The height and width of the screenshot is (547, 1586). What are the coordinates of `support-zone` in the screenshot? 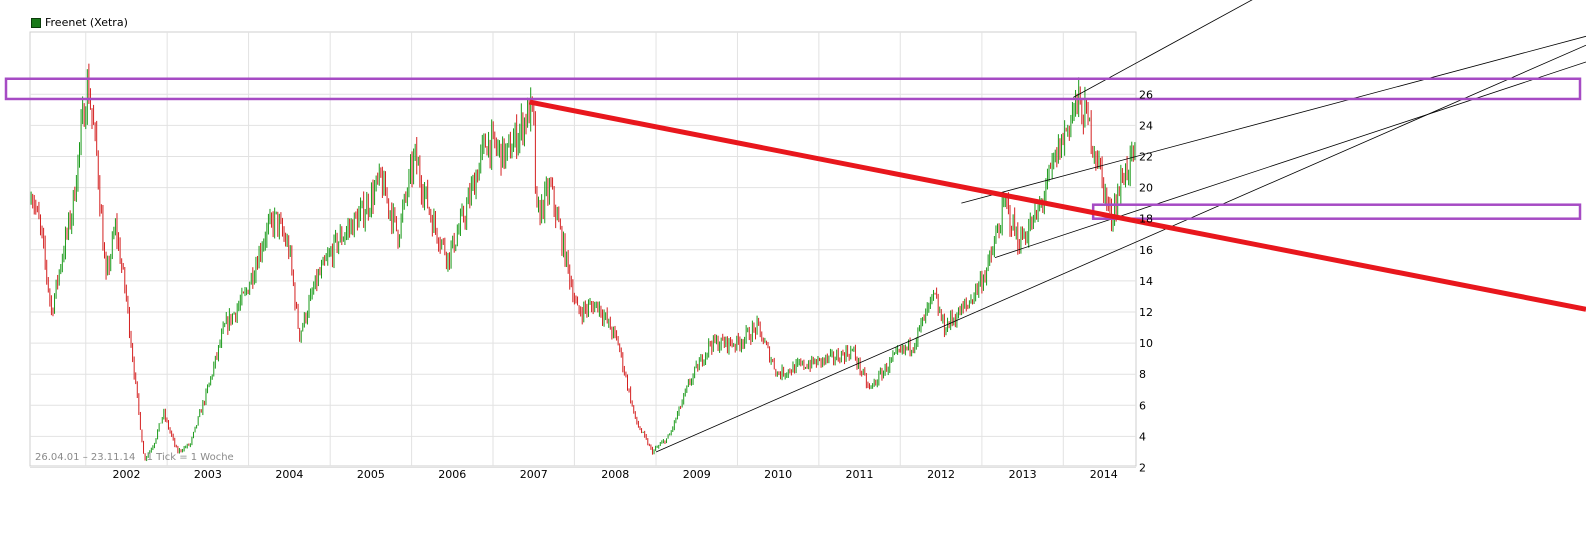 It's located at (1336, 211).